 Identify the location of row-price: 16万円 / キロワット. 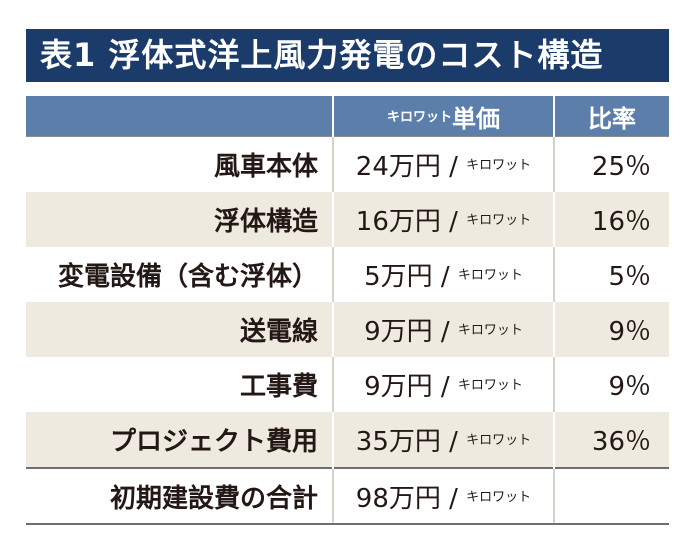
(444, 219).